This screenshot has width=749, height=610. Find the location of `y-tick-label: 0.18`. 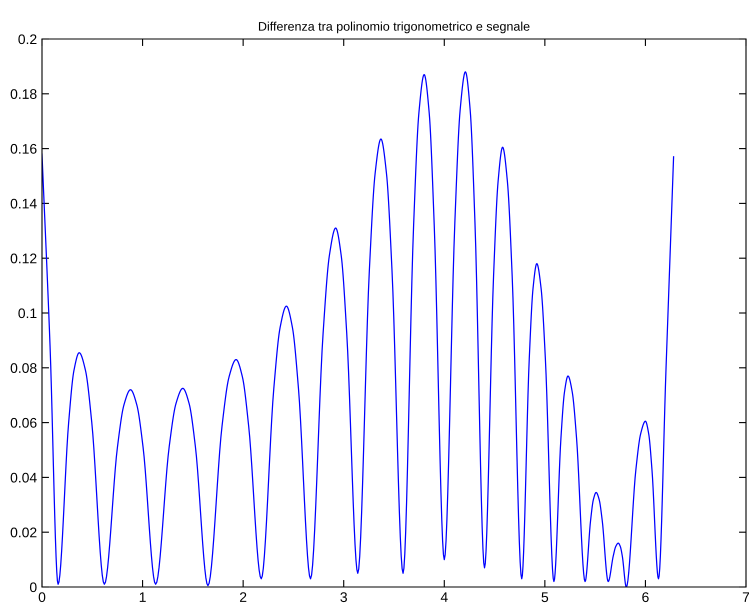

y-tick-label: 0.18 is located at coordinates (23, 94).